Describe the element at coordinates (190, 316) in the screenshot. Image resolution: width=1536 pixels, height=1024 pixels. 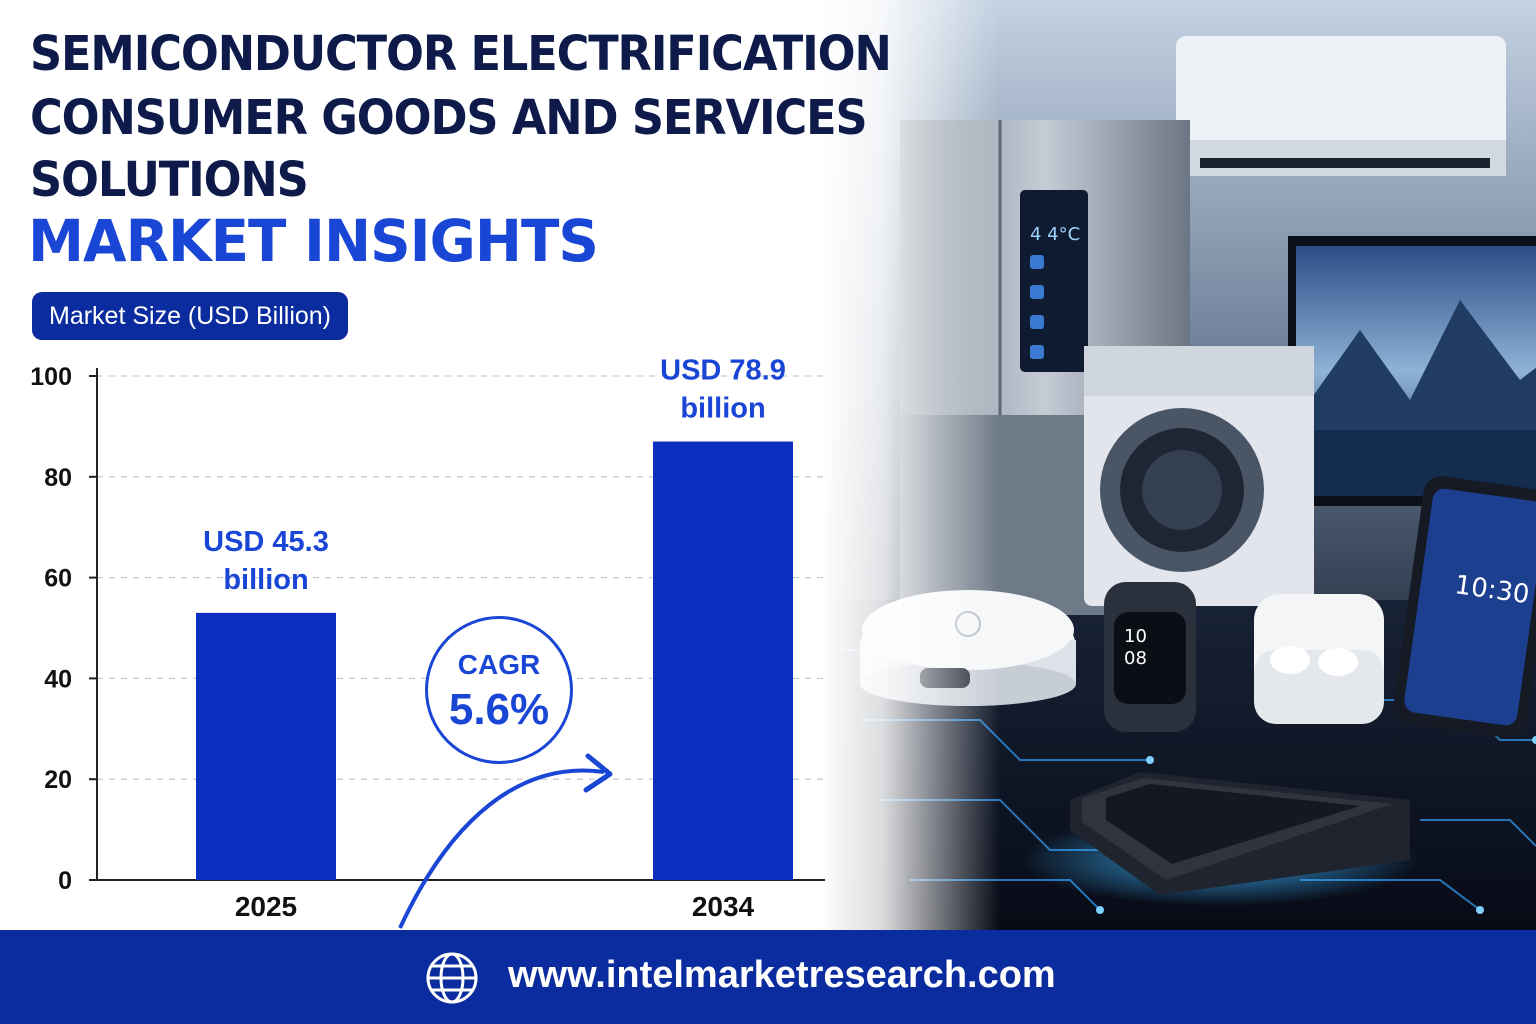
I see `market-size-badge: Market Size (USD Billion)` at that location.